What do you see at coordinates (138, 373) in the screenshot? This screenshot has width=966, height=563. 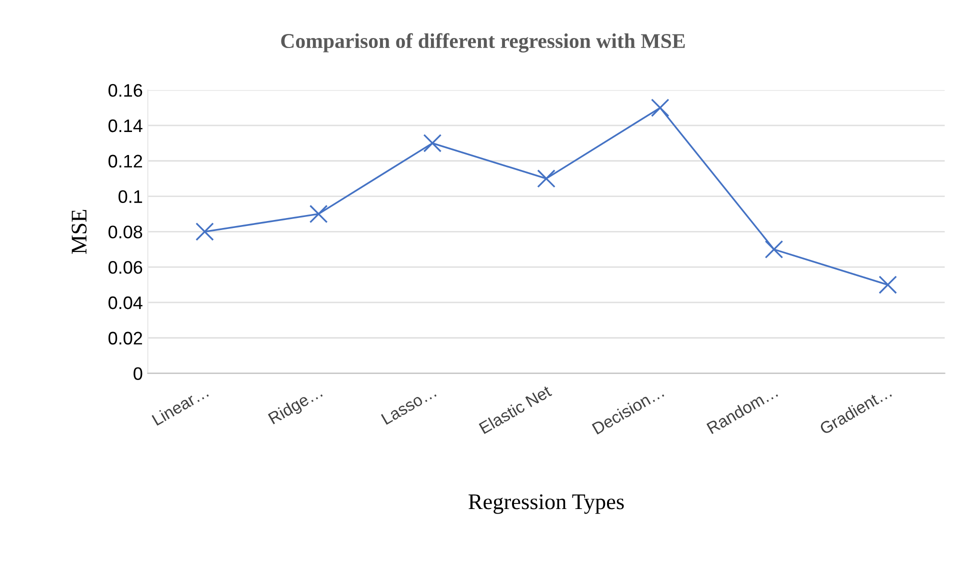 I see `y-tick-label: 0` at bounding box center [138, 373].